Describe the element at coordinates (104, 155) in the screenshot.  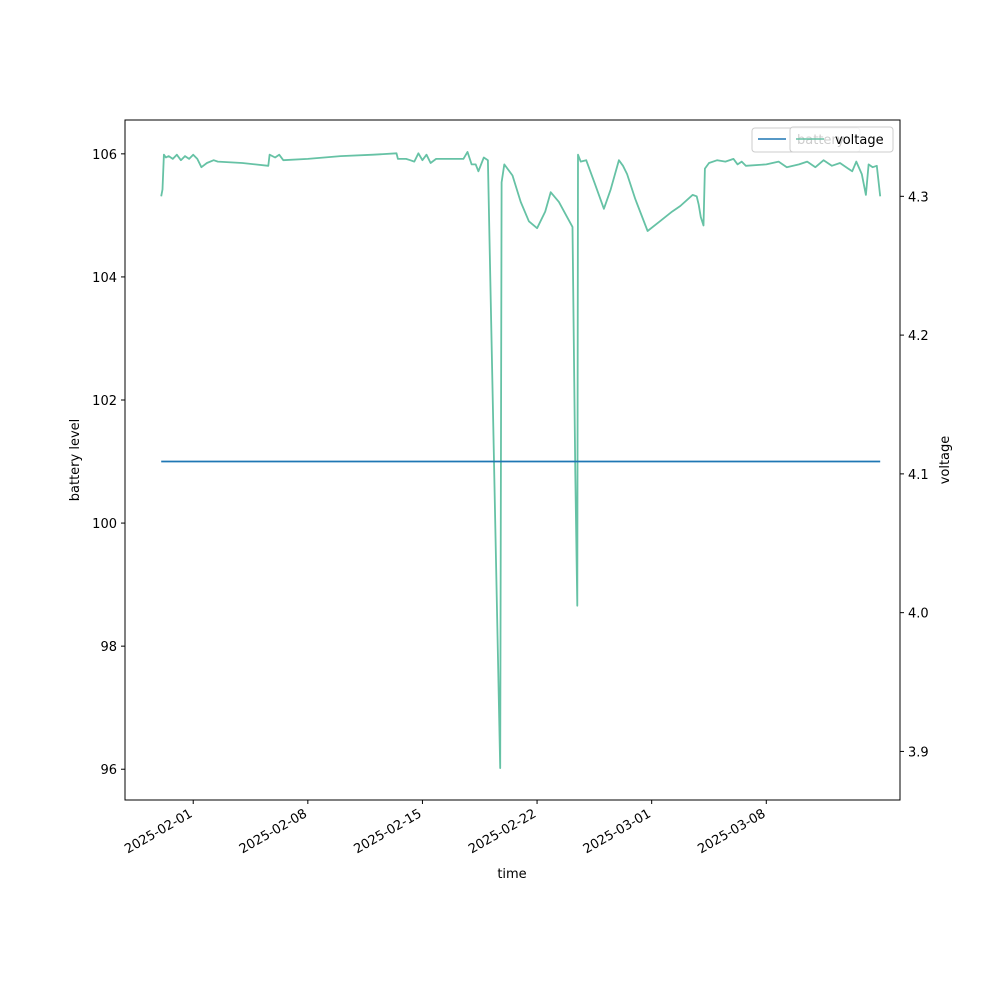
I see `y-left-tick-label: 106` at that location.